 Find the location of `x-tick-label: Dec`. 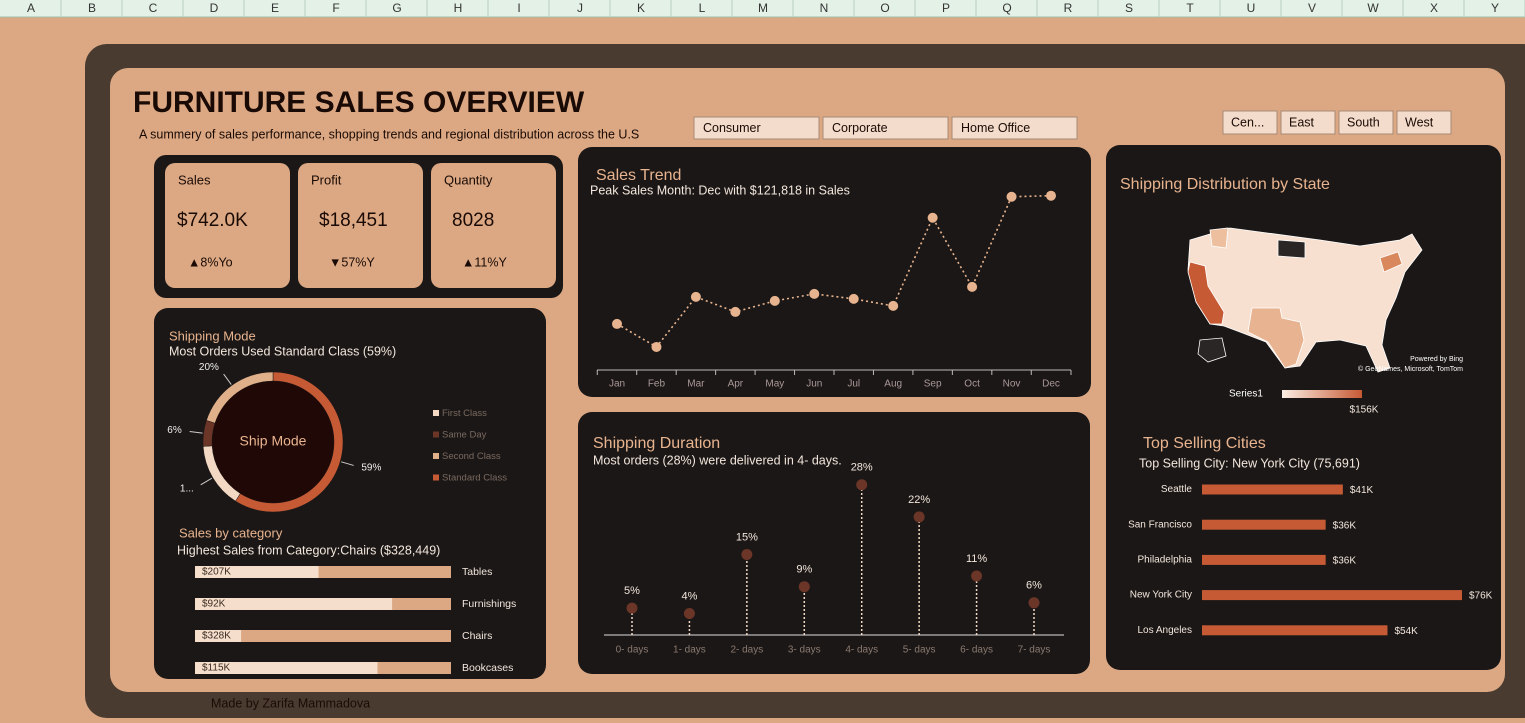

x-tick-label: Dec is located at coordinates (1051, 384).